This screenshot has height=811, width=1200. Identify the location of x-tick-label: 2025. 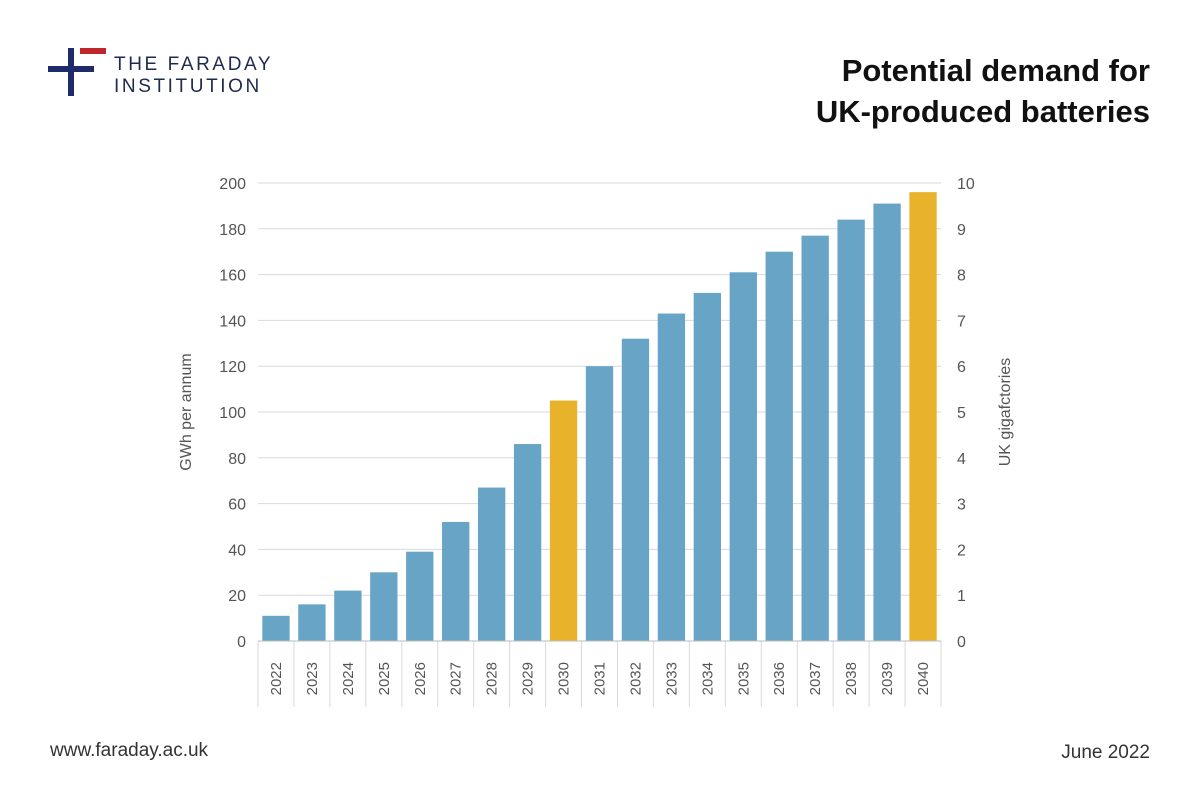
(384, 678).